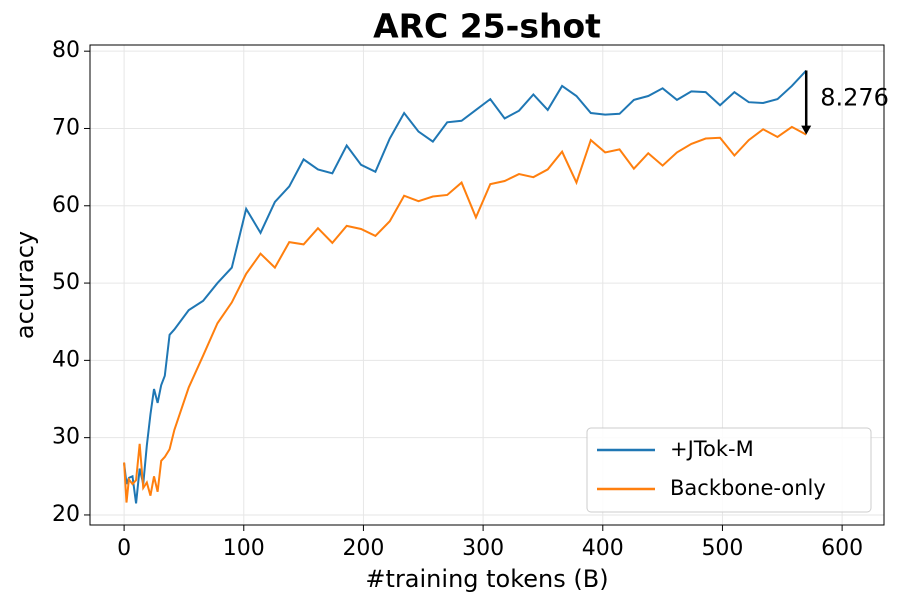 Image resolution: width=913 pixels, height=607 pixels. What do you see at coordinates (66, 359) in the screenshot?
I see `y-tick-label: 40` at bounding box center [66, 359].